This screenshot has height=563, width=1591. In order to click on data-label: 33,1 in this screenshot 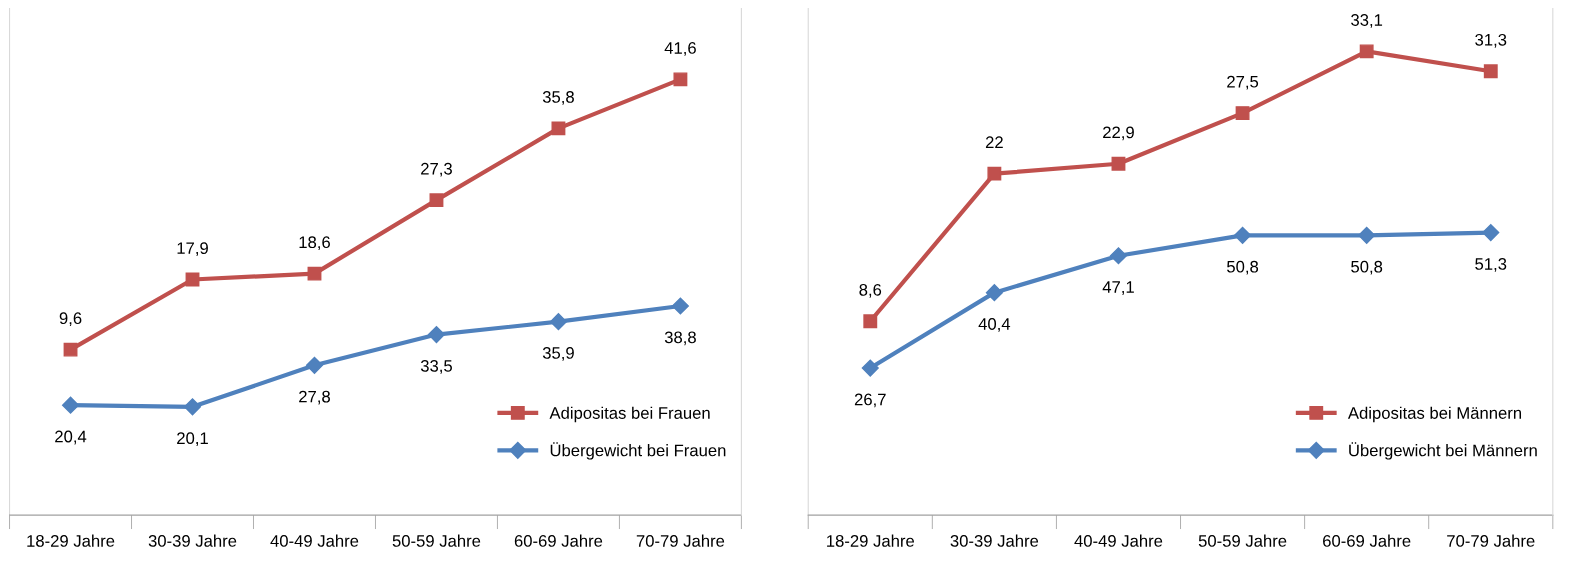, I will do `click(1367, 21)`.